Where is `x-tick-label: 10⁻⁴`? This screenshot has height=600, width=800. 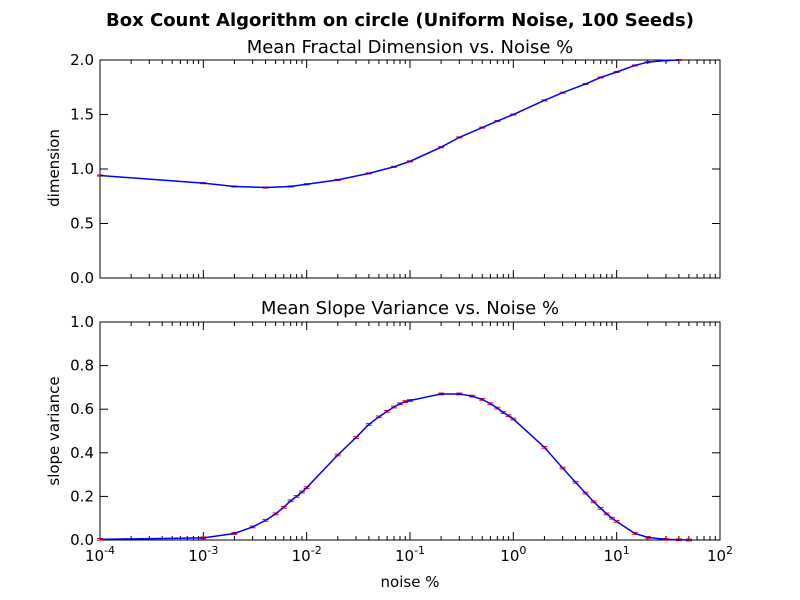
x-tick-label: 10⁻⁴ is located at coordinates (100, 554).